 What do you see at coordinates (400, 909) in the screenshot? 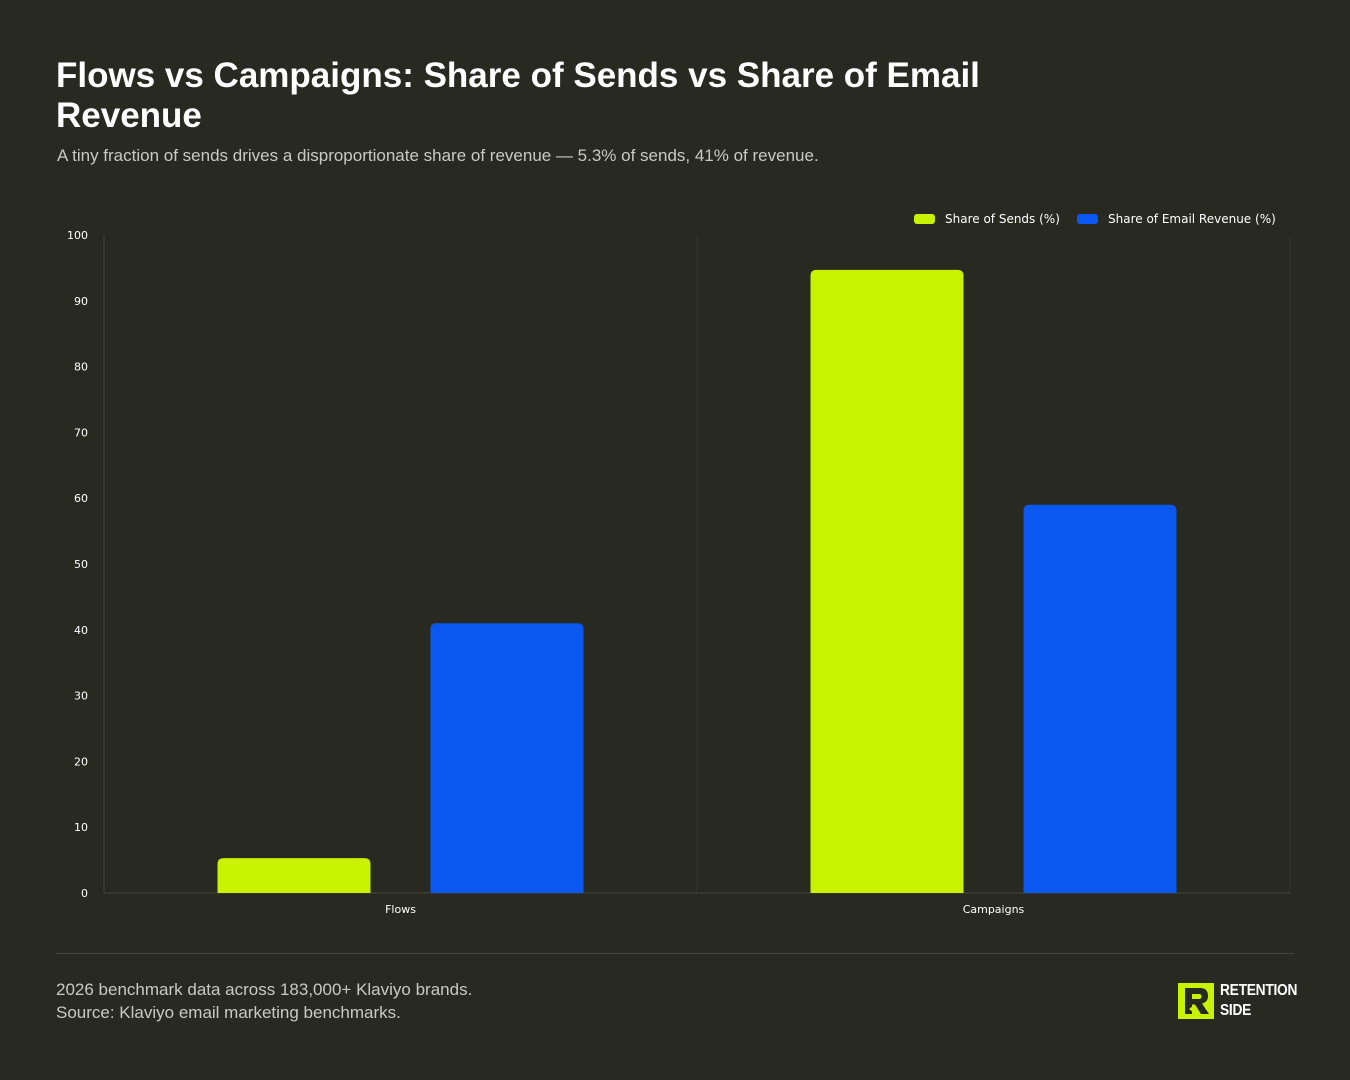
I see `x-tick-label: Flows` at bounding box center [400, 909].